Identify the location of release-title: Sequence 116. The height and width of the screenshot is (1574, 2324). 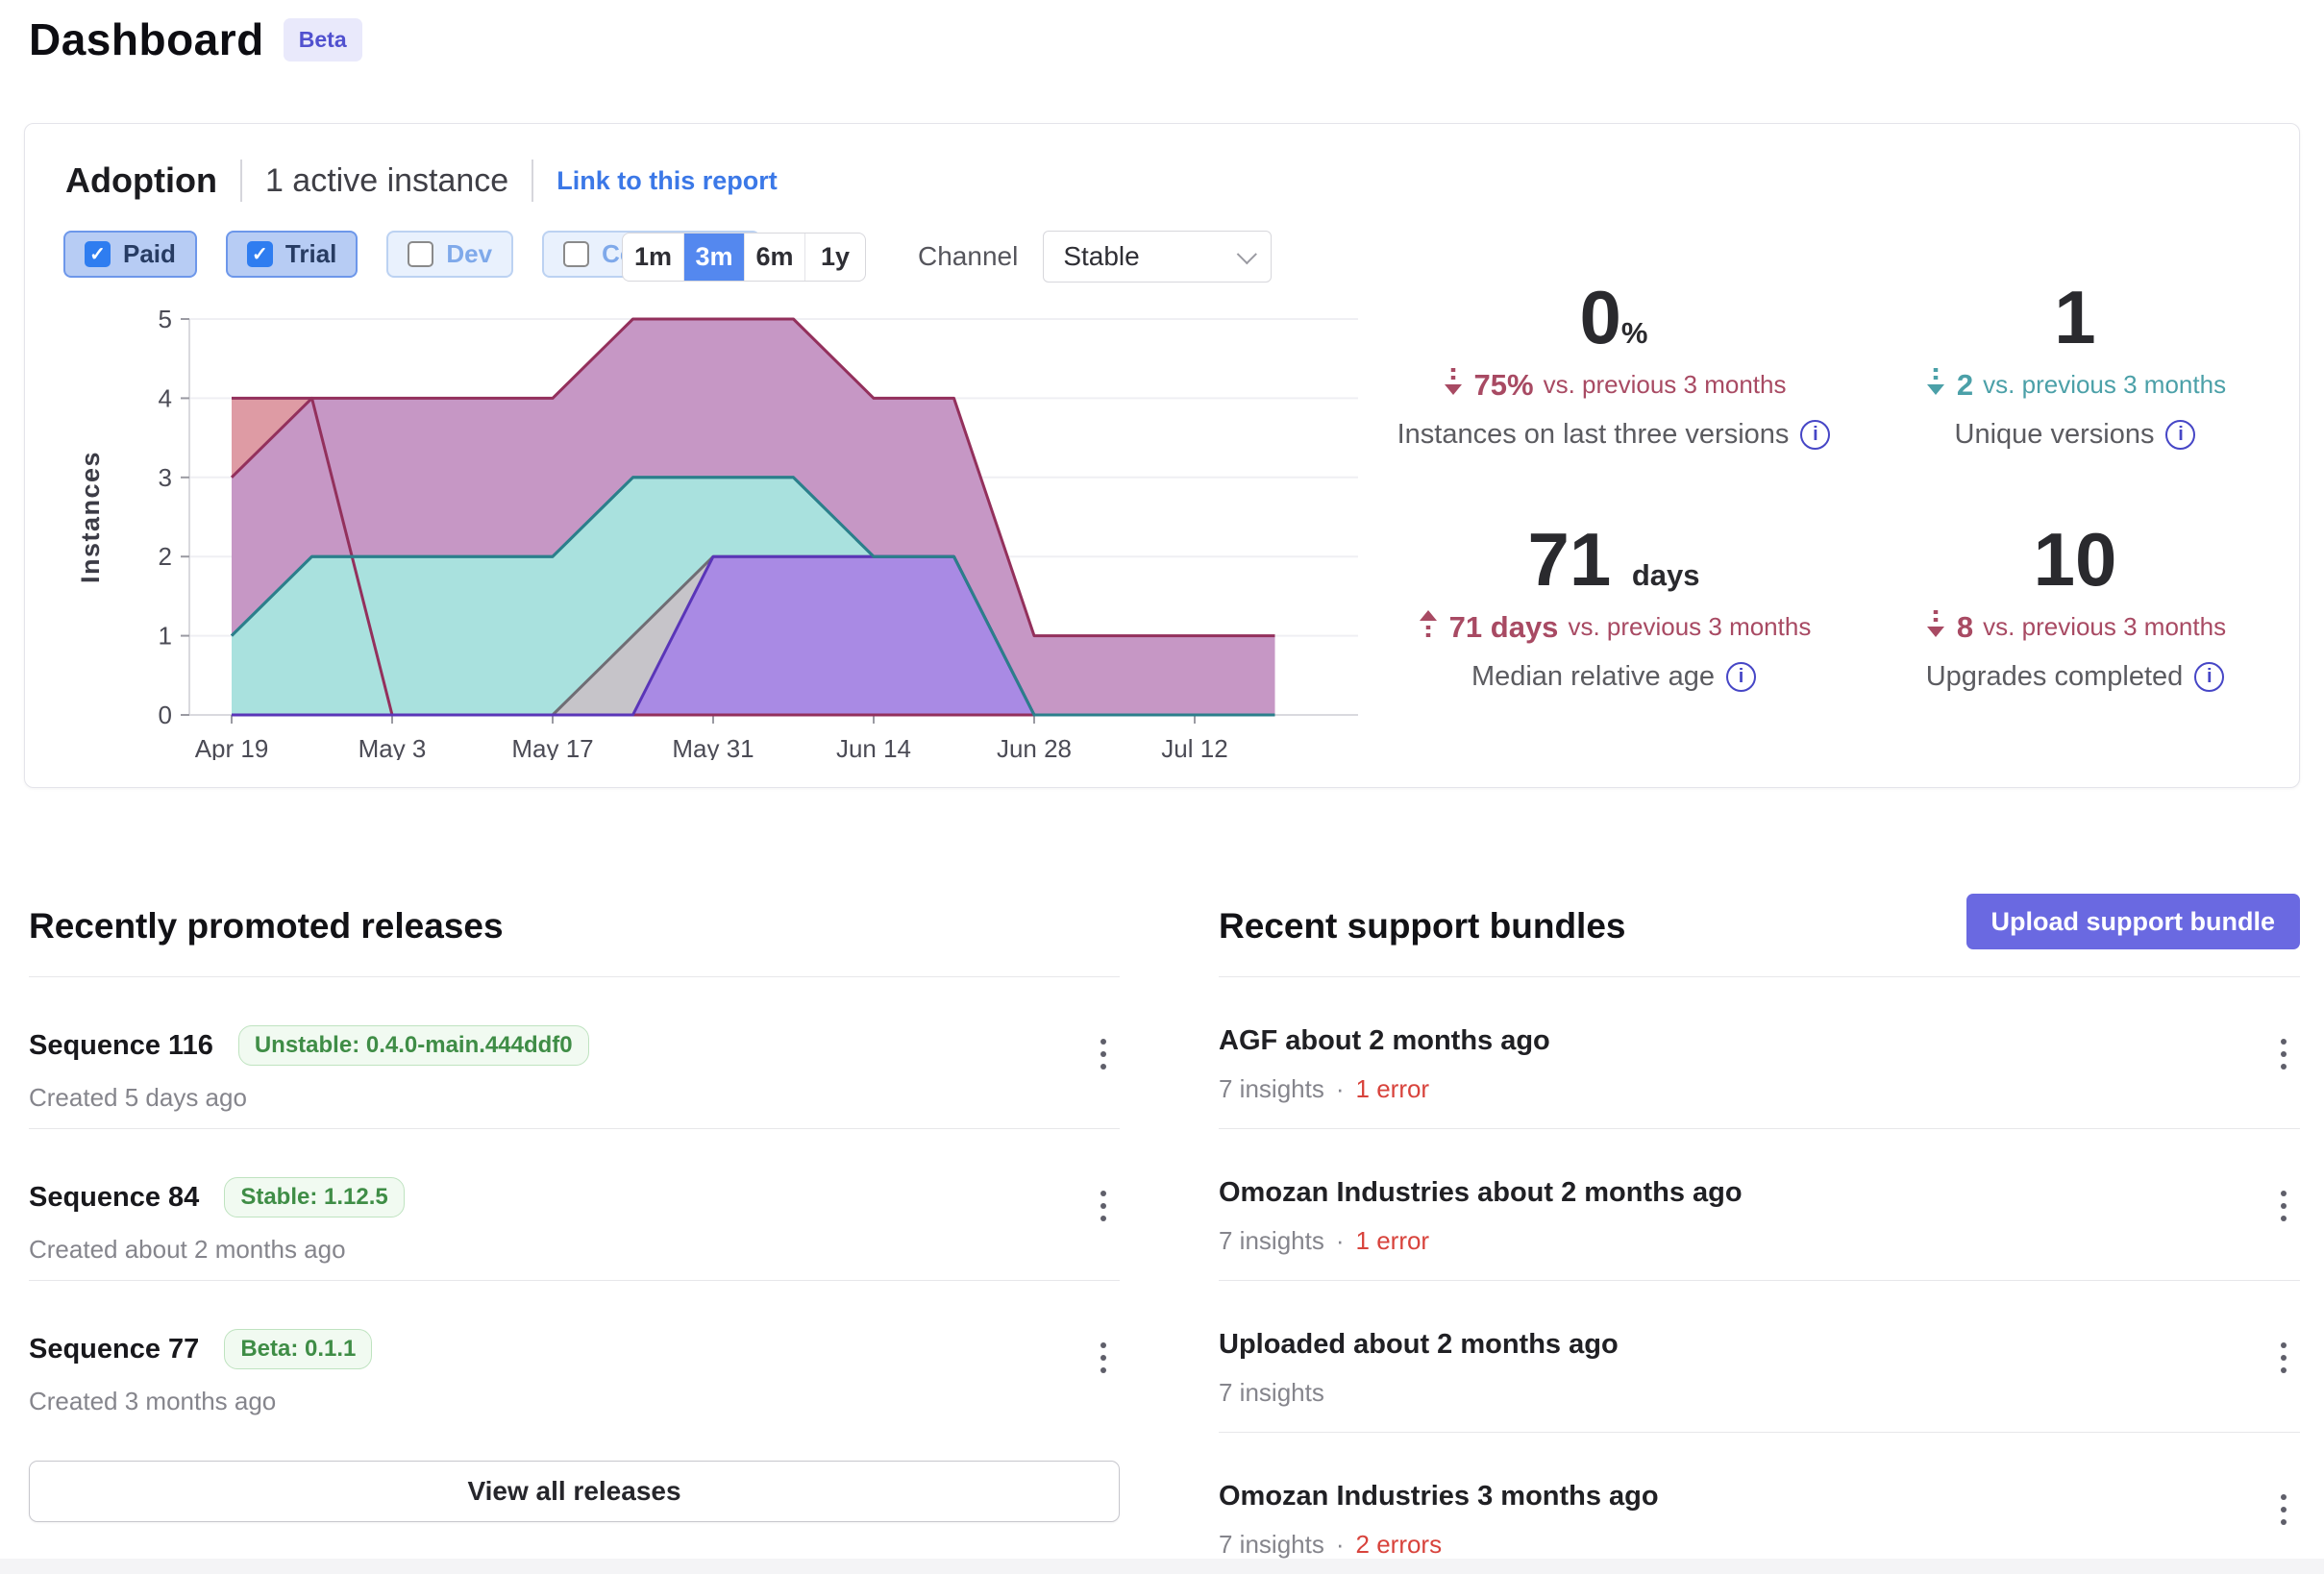
(121, 1045).